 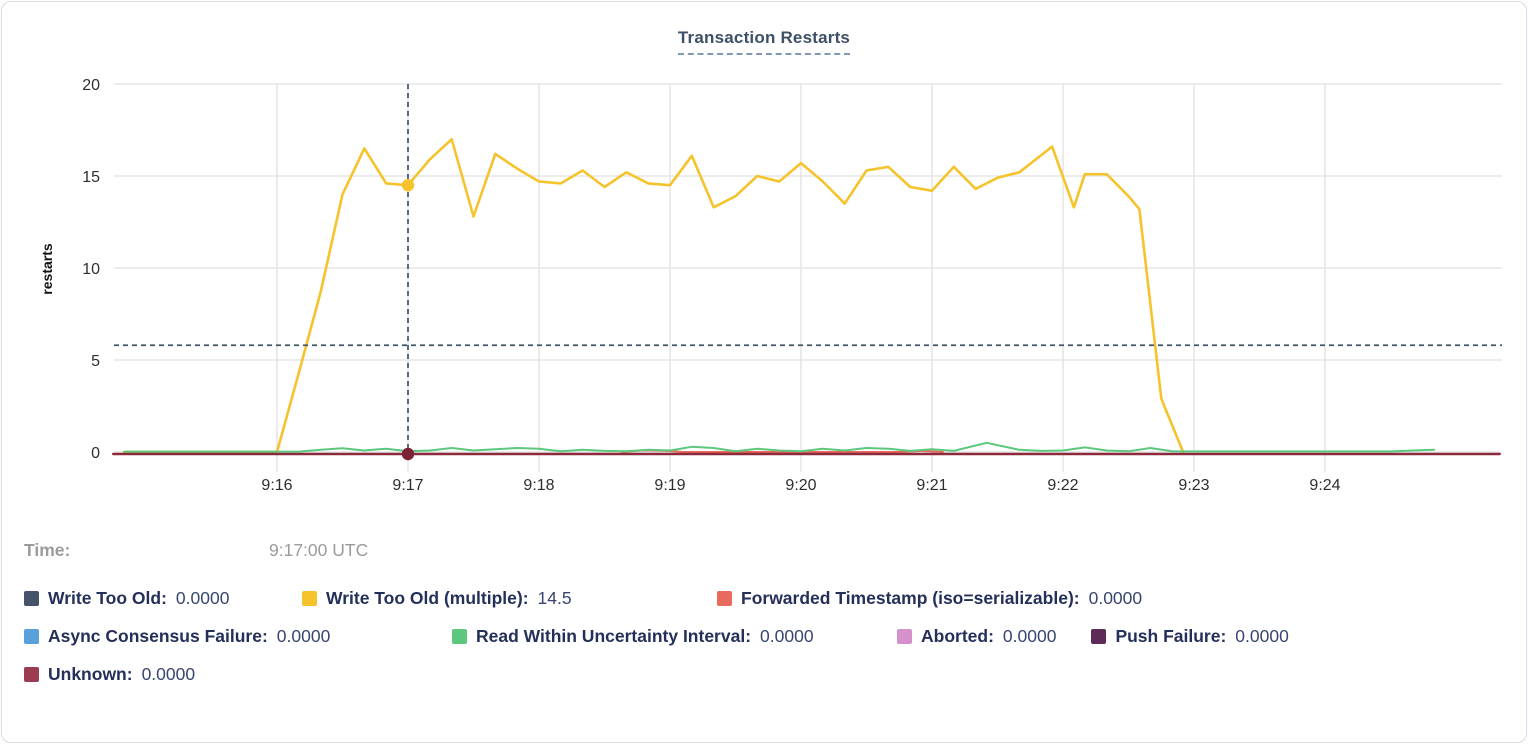 I want to click on legend-value: 14.5, so click(x=554, y=598).